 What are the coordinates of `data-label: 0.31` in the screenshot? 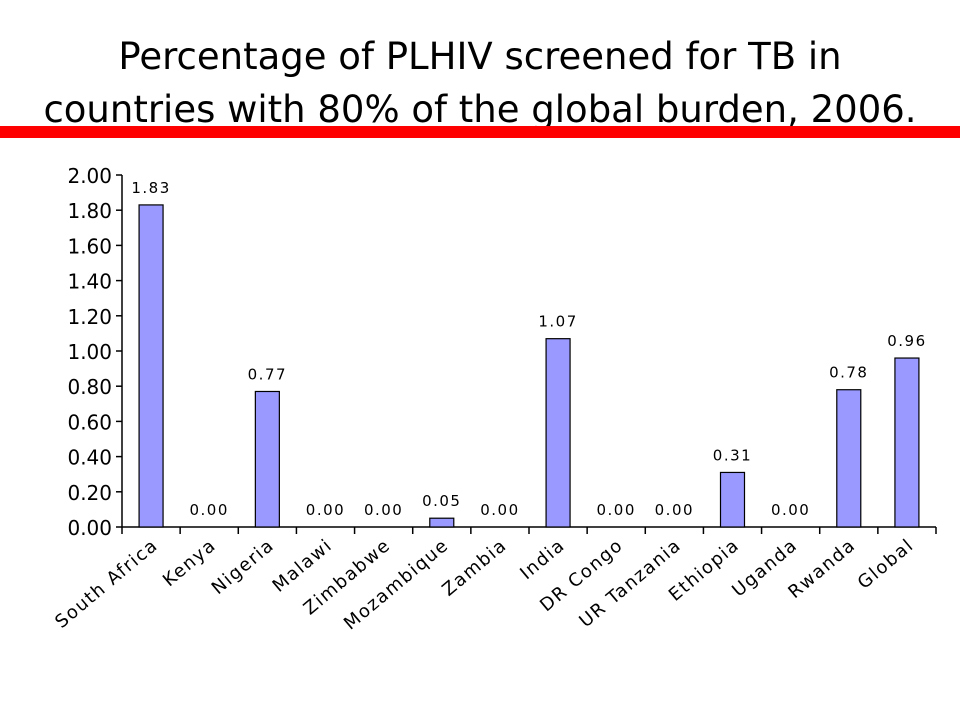 It's located at (732, 455).